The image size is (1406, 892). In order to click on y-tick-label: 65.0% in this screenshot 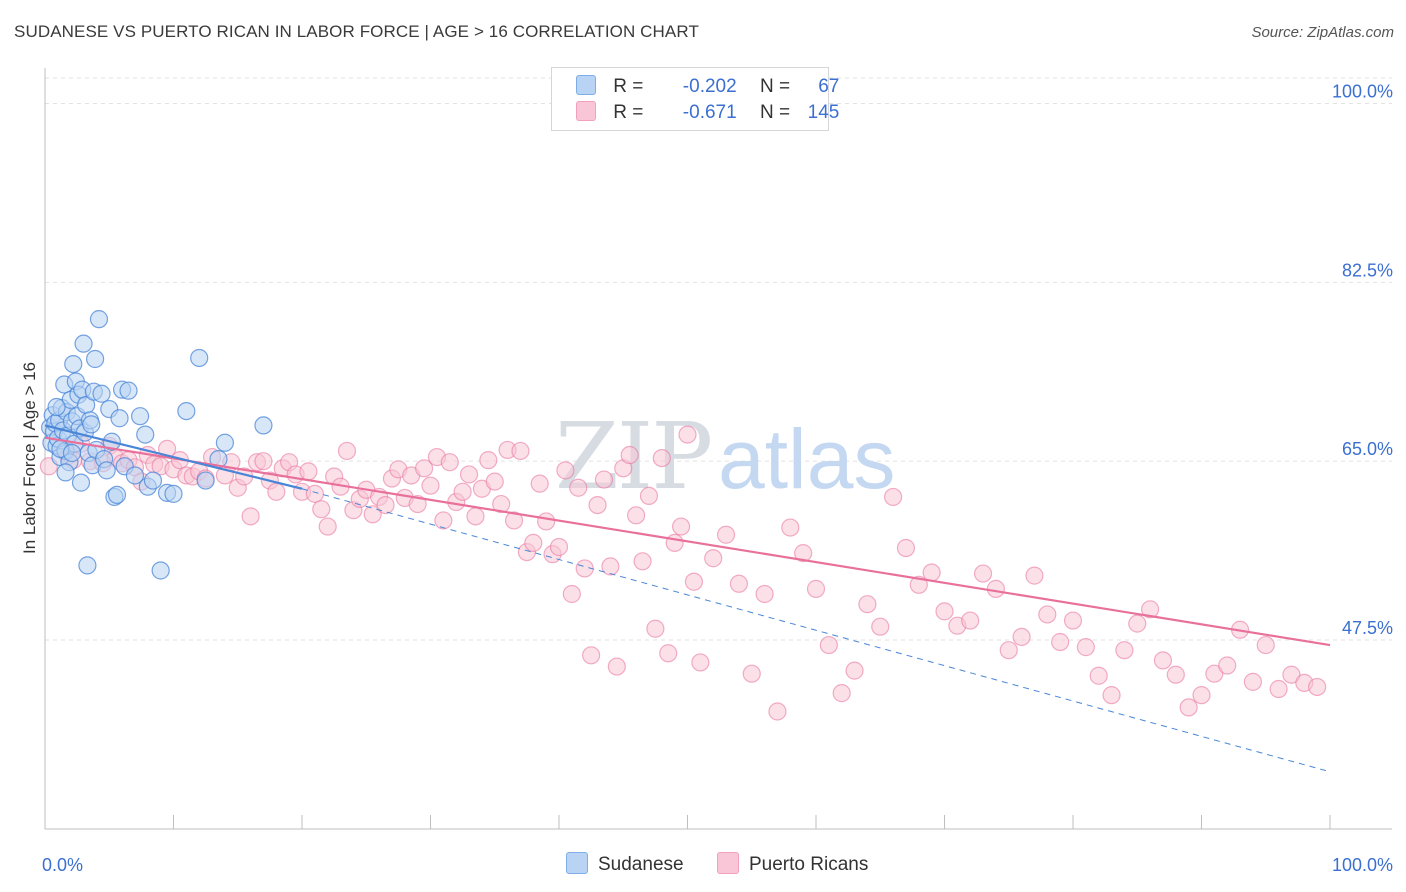, I will do `click(1367, 449)`.